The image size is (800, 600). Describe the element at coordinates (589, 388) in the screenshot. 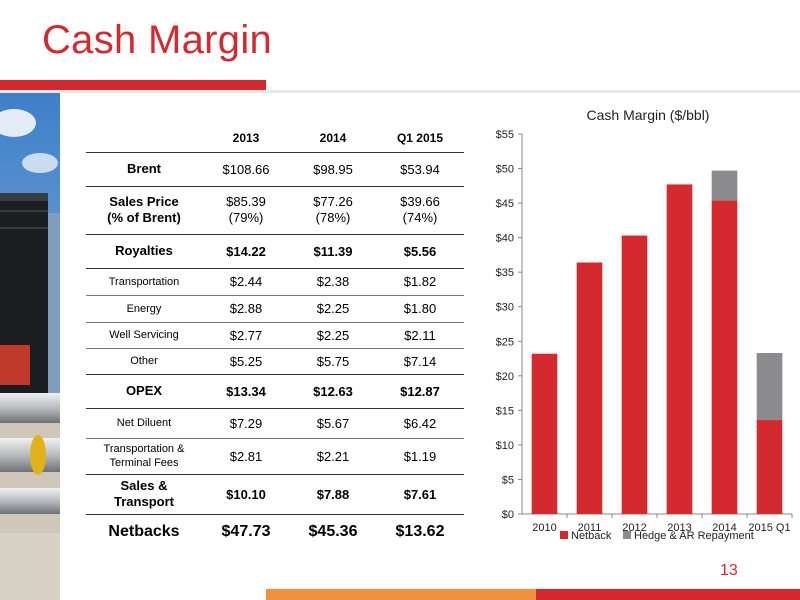

I see `bar-netback-2011` at that location.